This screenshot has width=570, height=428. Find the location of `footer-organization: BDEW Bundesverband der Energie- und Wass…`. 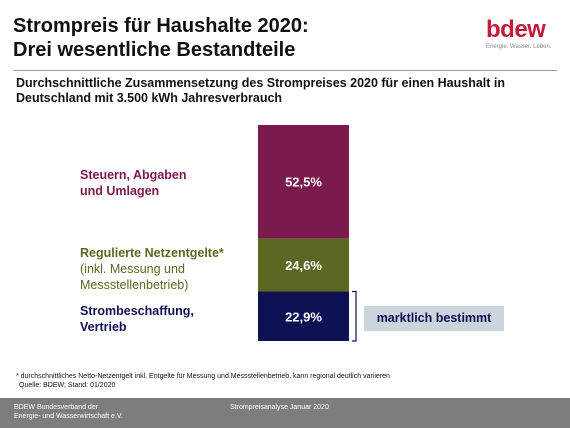

footer-organization: BDEW Bundesverband der Energie- und Wass… is located at coordinates (68, 412).